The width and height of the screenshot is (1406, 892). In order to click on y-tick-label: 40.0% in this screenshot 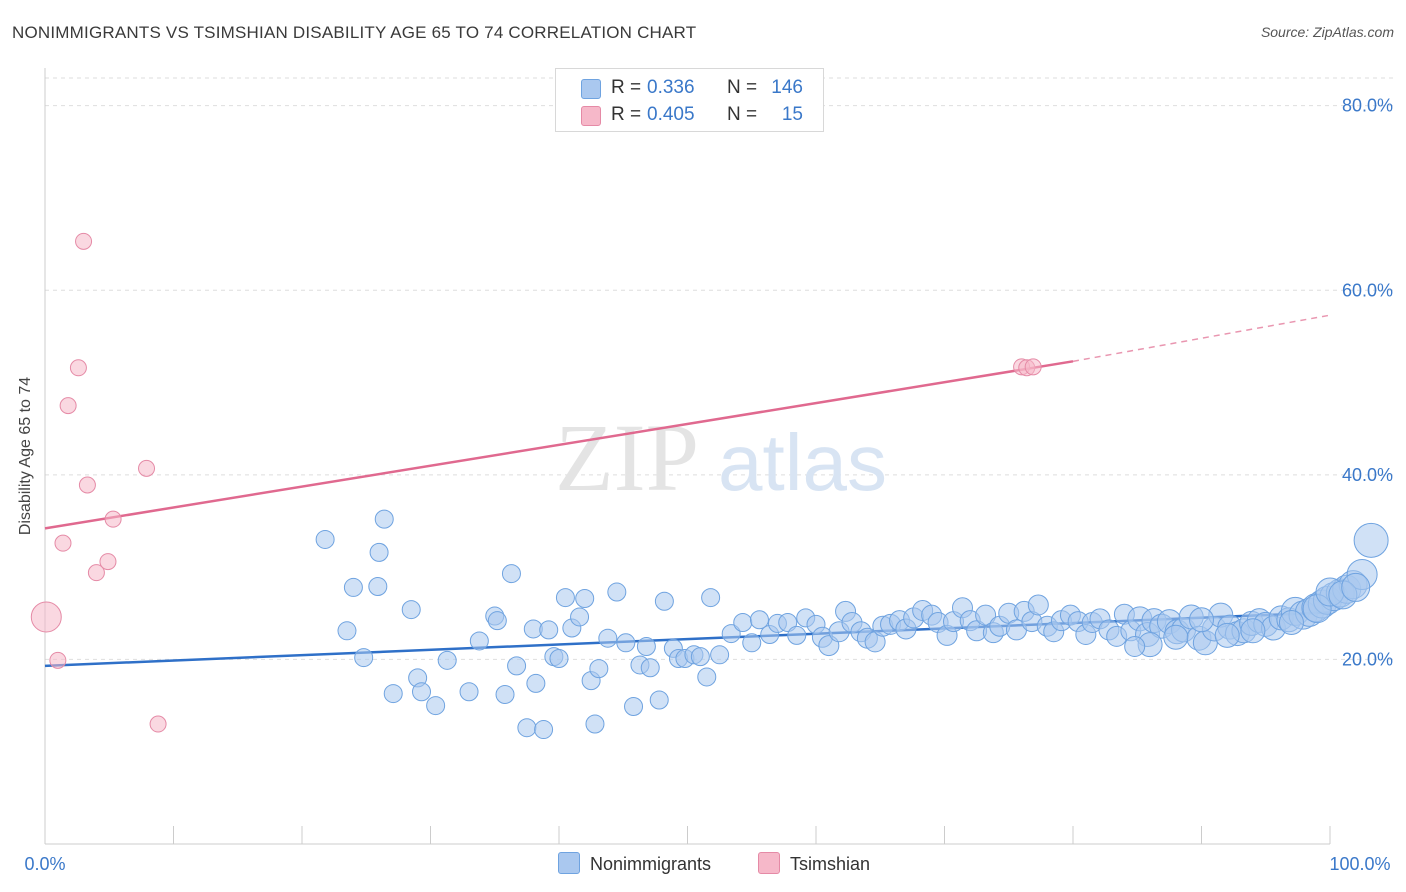, I will do `click(1367, 475)`.